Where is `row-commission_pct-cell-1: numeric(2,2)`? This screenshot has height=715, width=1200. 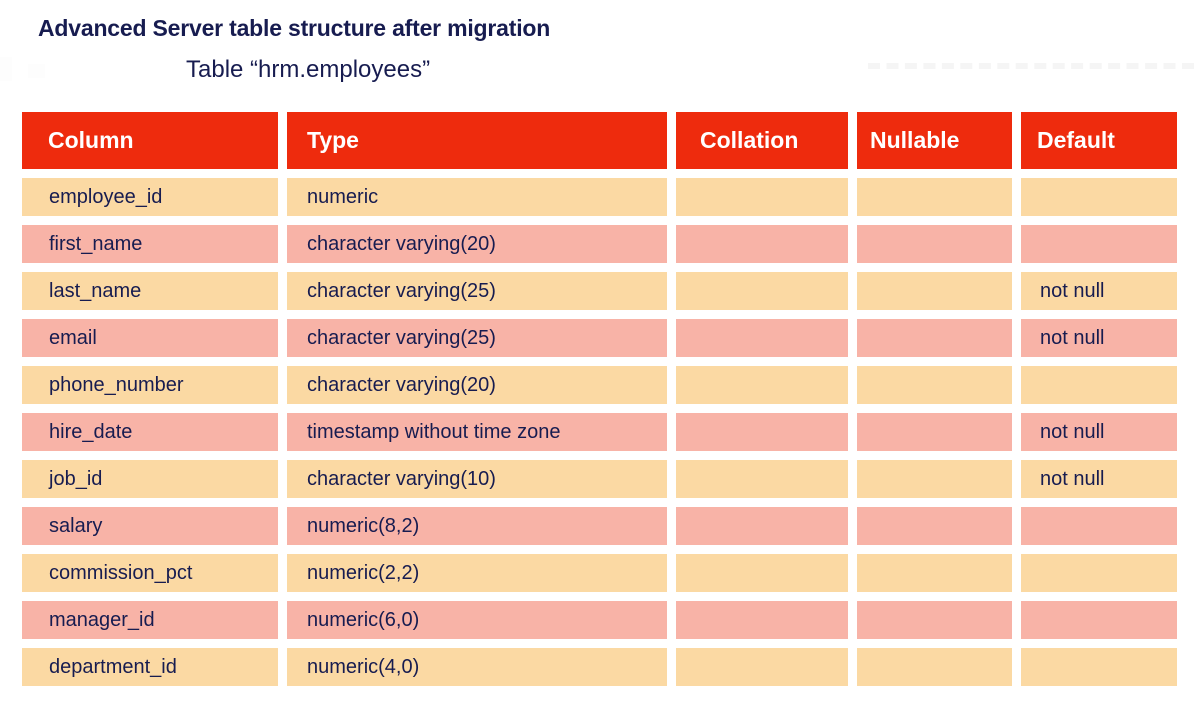
row-commission_pct-cell-1: numeric(2,2) is located at coordinates (477, 573).